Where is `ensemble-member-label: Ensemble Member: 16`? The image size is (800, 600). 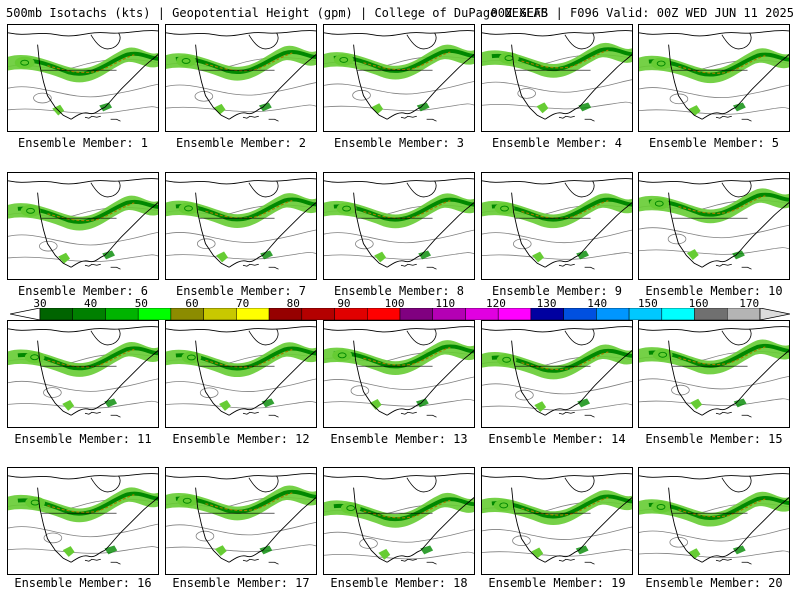
ensemble-member-label: Ensemble Member: 16 is located at coordinates (83, 583).